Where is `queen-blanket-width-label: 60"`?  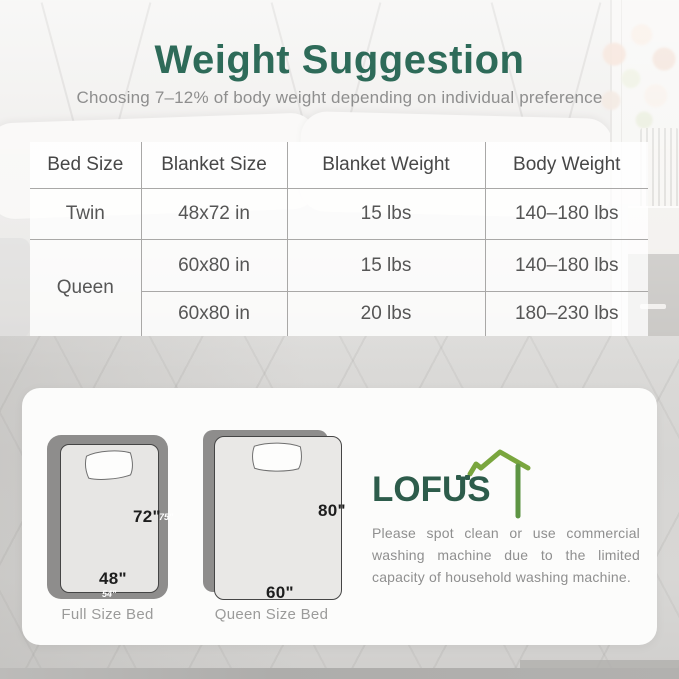 queen-blanket-width-label: 60" is located at coordinates (280, 592).